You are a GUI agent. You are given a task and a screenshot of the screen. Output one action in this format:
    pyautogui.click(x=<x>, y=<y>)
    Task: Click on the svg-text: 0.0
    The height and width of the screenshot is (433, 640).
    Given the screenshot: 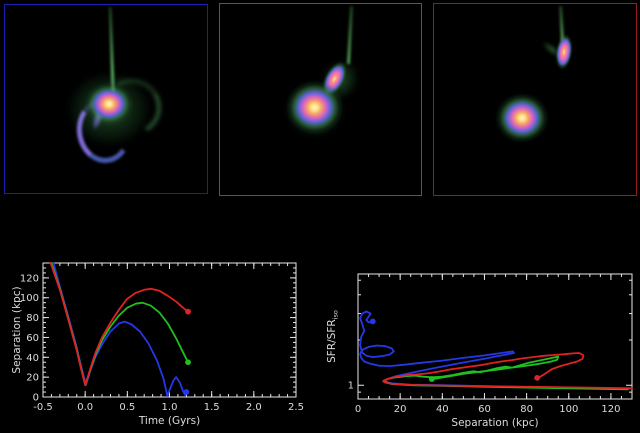 What is the action you would take?
    pyautogui.click(x=85, y=407)
    